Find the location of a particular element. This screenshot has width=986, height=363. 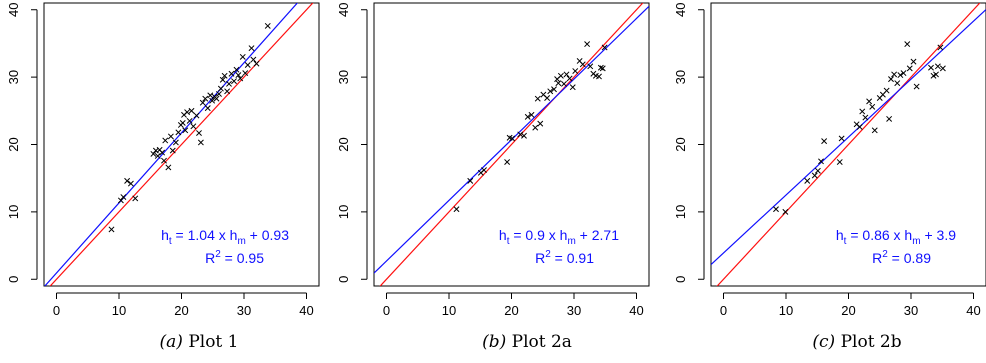

regression-equation: ht = 0.9 x hm + 2.71 is located at coordinates (559, 237).